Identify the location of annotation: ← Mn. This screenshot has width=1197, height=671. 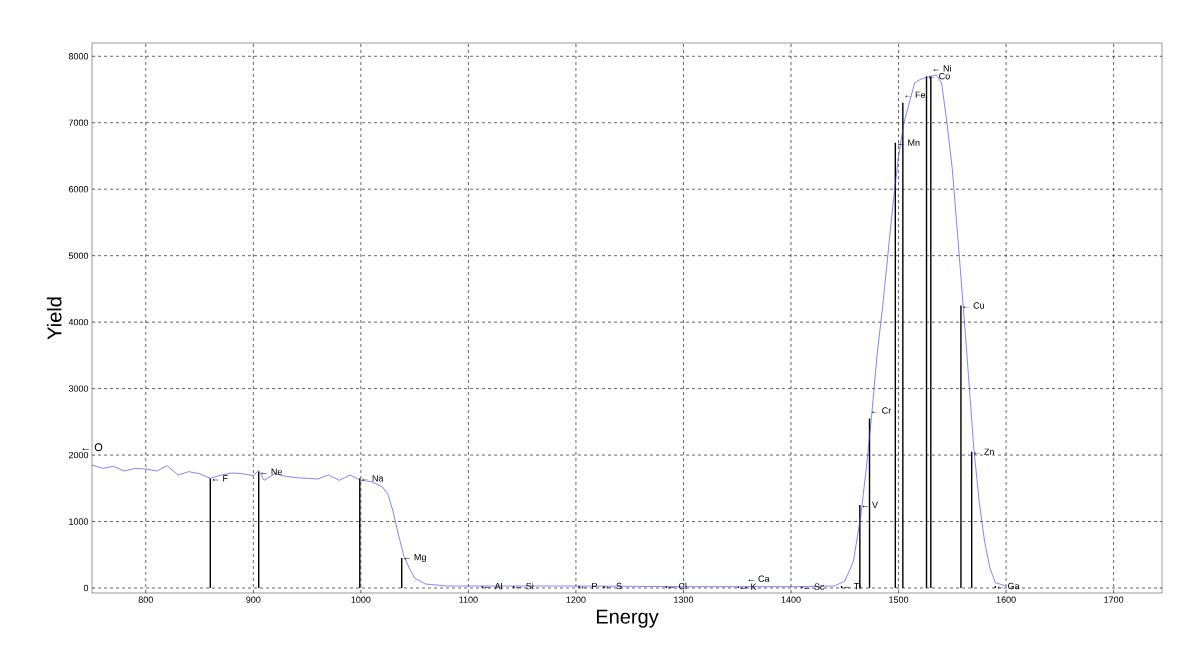
(908, 142).